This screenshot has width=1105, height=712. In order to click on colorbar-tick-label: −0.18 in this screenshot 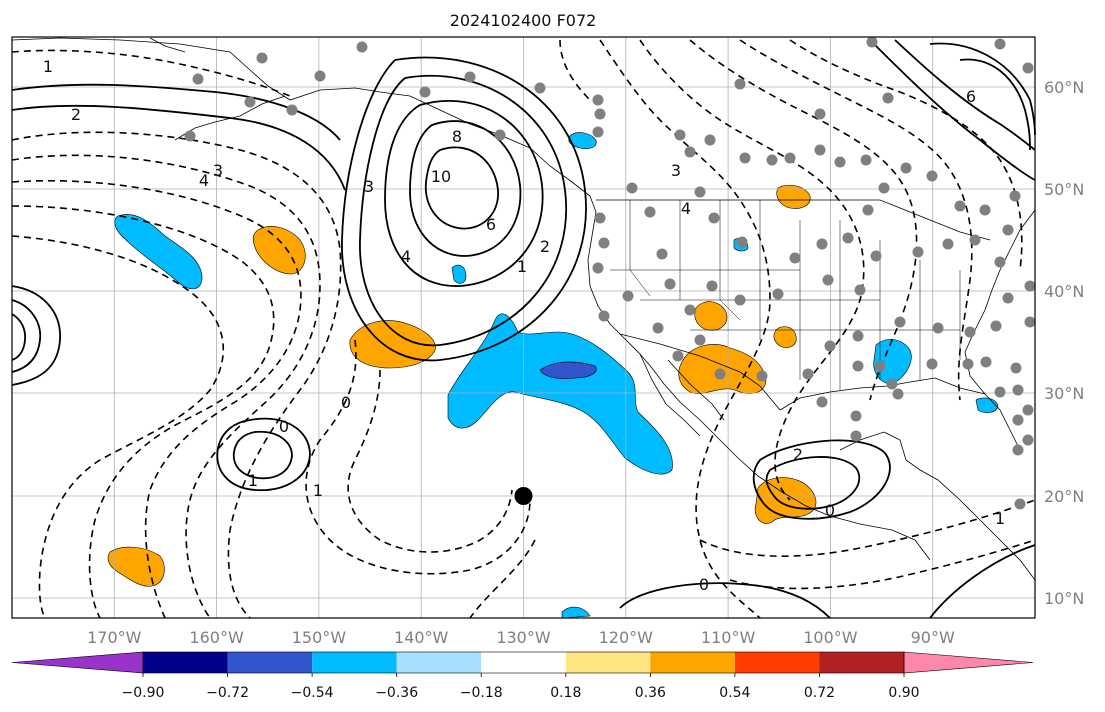, I will do `click(481, 693)`.